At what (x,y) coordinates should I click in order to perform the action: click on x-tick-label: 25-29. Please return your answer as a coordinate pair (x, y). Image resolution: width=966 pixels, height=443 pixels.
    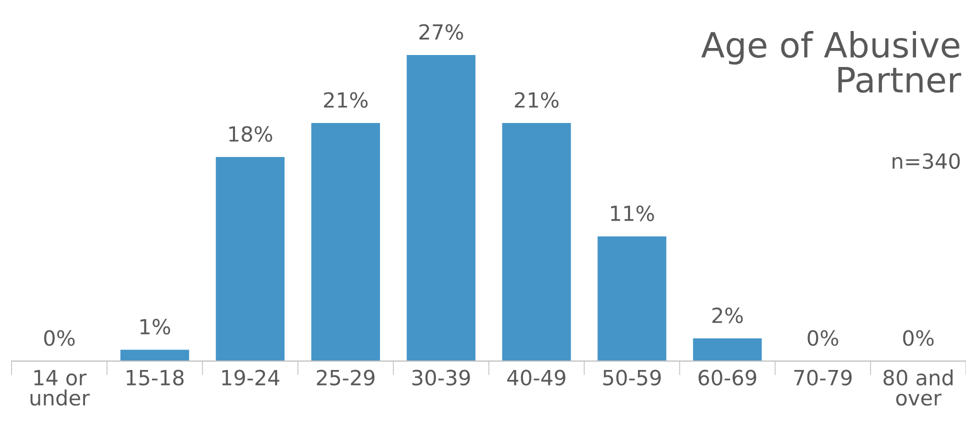
    Looking at the image, I should click on (345, 378).